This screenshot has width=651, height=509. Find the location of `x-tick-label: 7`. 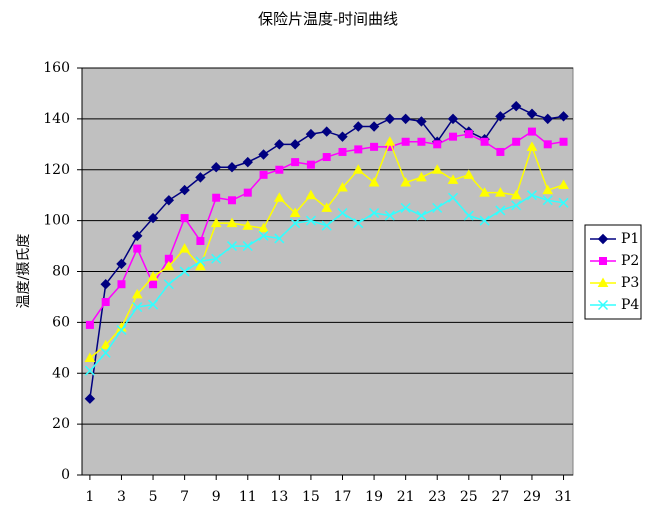

x-tick-label: 7 is located at coordinates (184, 497).